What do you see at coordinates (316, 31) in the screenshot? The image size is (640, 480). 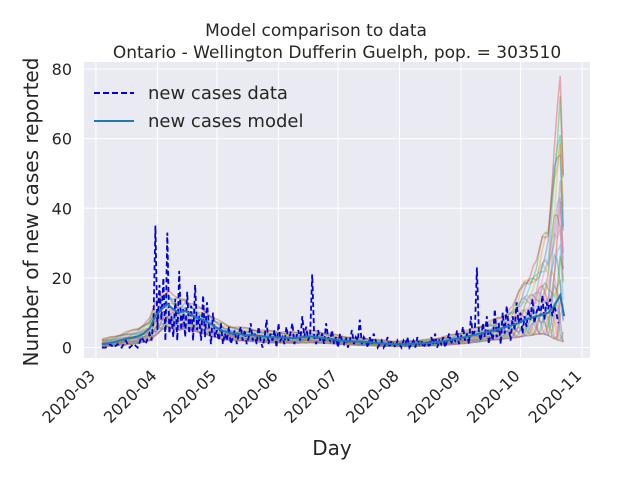 I see `chart-title: Model comparison to data` at bounding box center [316, 31].